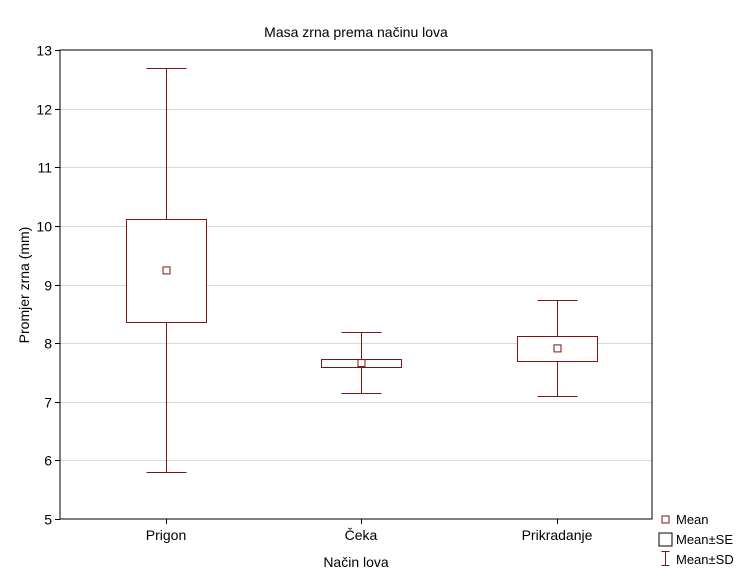 The image size is (750, 570). Describe the element at coordinates (704, 539) in the screenshot. I see `legend-se-label: Mean±SE` at that location.